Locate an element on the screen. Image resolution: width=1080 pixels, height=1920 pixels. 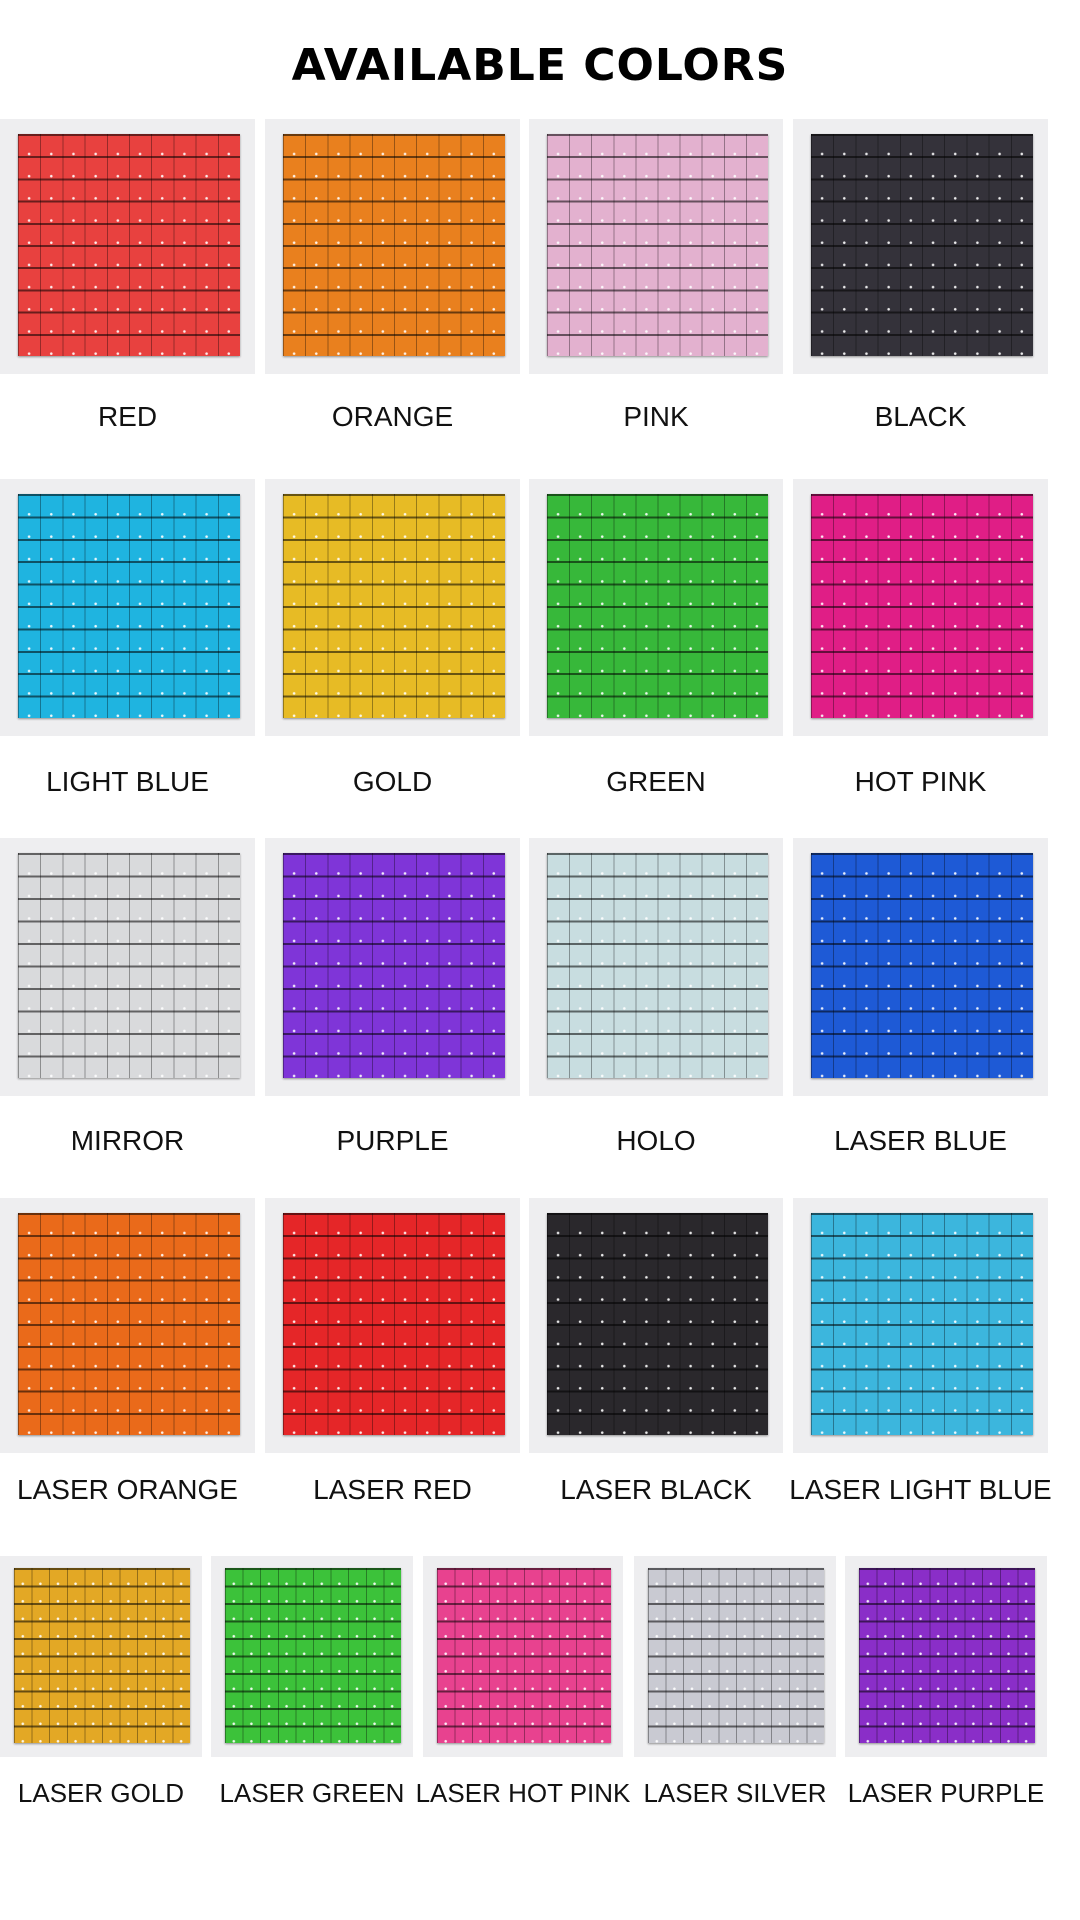
color-label: LASER PURPLE is located at coordinates (946, 1793).